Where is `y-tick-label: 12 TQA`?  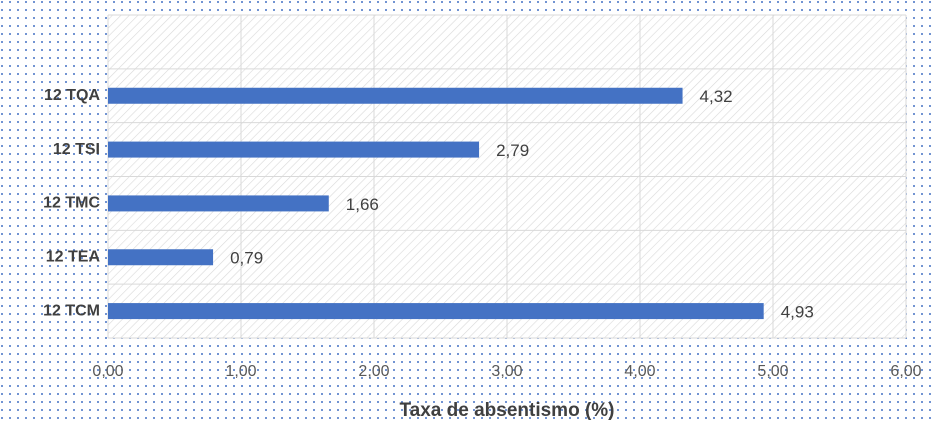 y-tick-label: 12 TQA is located at coordinates (72, 95).